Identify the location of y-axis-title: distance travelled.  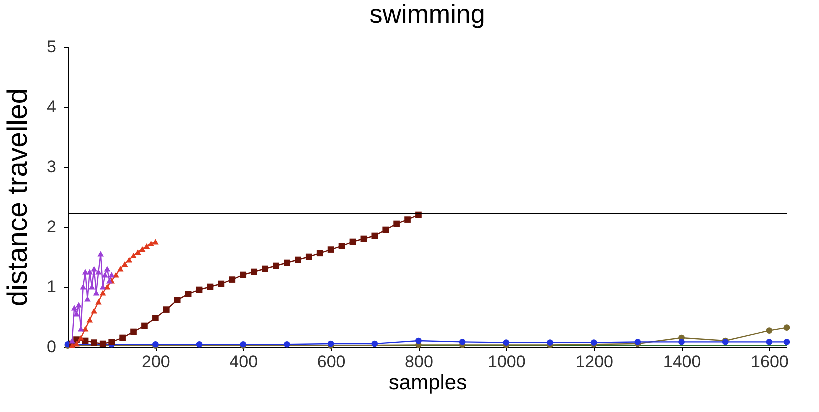
(18, 197).